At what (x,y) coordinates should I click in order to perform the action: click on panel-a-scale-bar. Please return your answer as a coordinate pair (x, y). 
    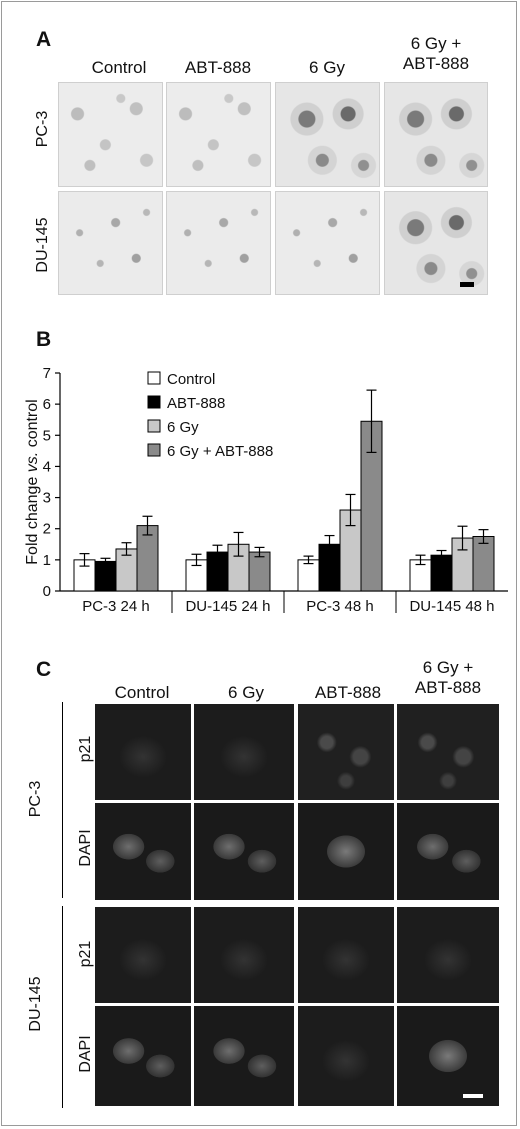
    Looking at the image, I should click on (467, 284).